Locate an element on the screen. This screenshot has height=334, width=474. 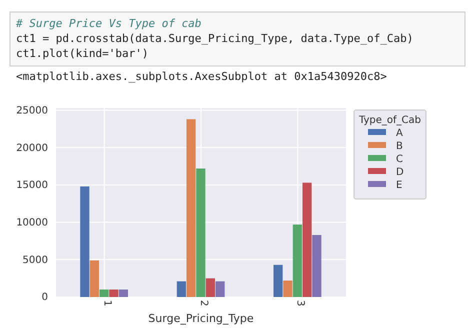
legend-label: B is located at coordinates (399, 146).